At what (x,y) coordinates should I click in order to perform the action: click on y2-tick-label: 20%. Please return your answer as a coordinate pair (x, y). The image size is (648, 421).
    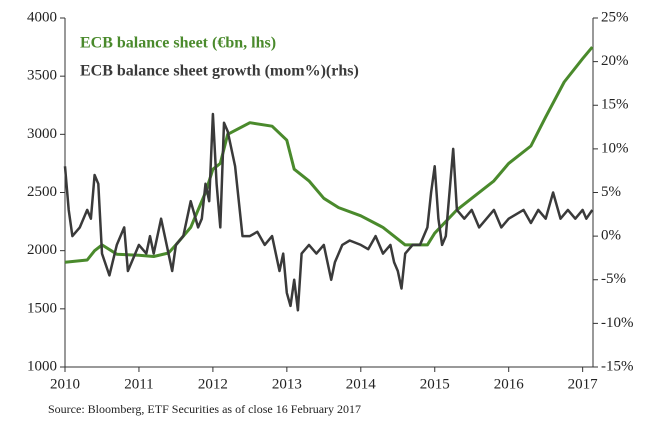
    Looking at the image, I should click on (615, 61).